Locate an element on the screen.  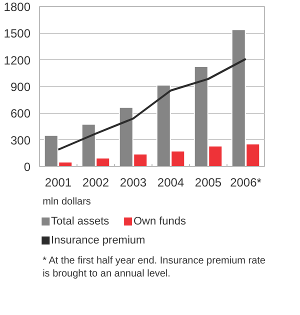
legend-label: Own funds is located at coordinates (160, 222).